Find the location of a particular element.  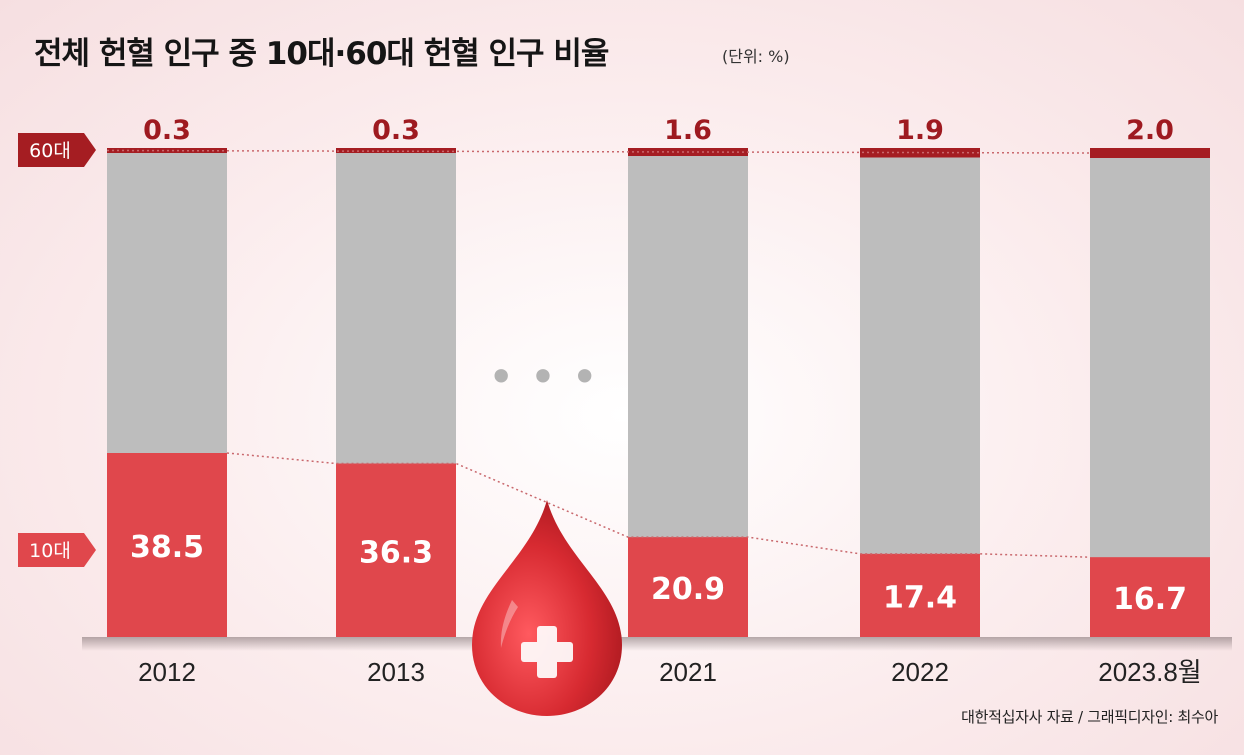

ellipsis-text: • • • is located at coordinates (543, 377).